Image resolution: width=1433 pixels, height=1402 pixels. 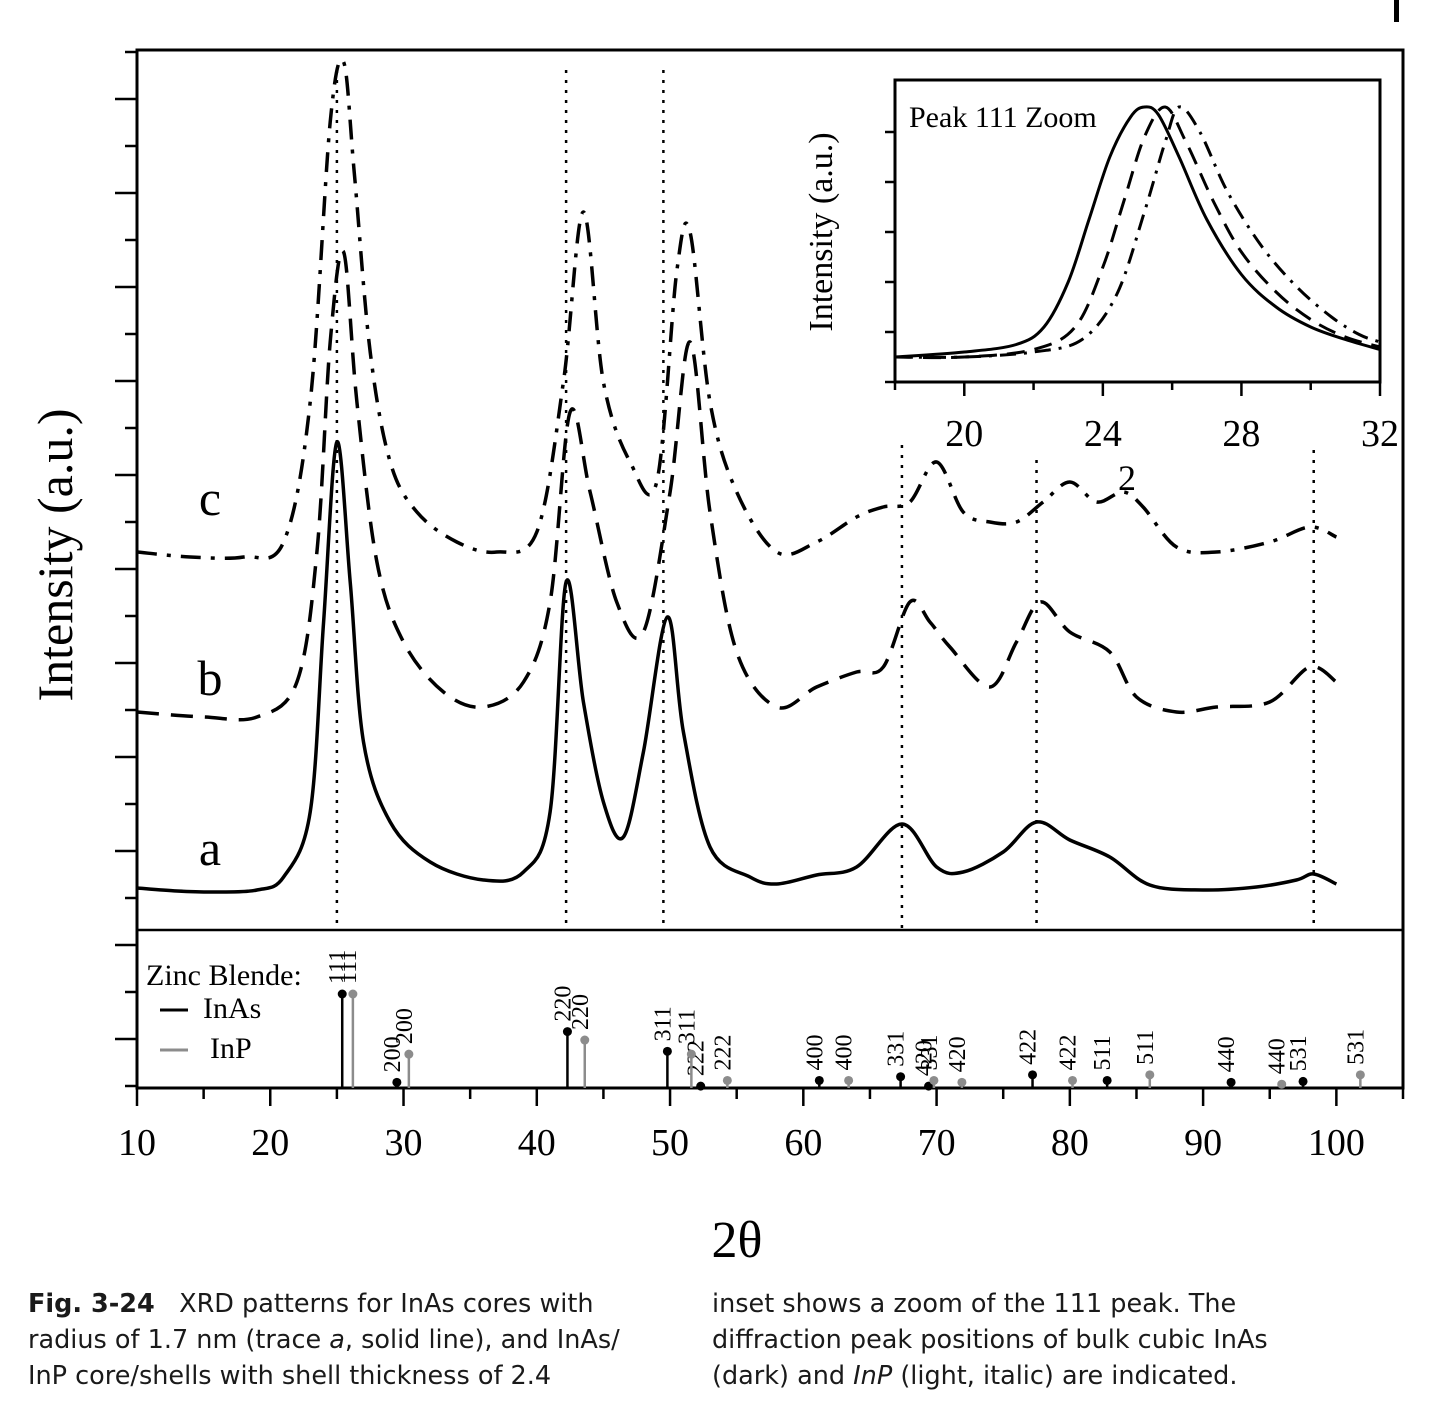 I want to click on inset-trace-b, so click(x=1137, y=232).